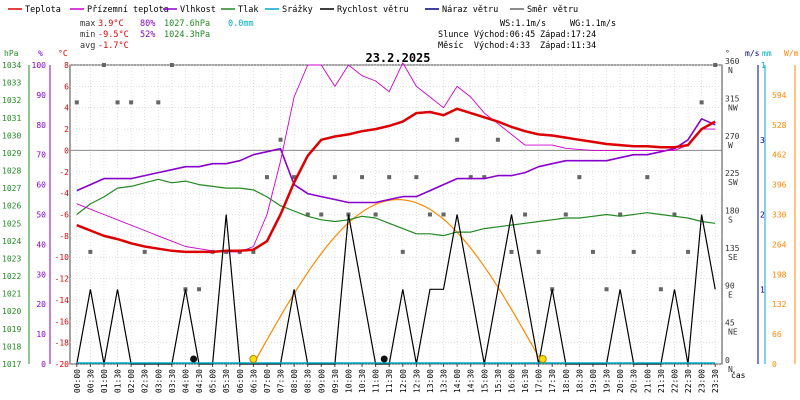 The width and height of the screenshot is (800, 400). What do you see at coordinates (62, 321) in the screenshot?
I see `temp-tick-label: -16` at bounding box center [62, 321].